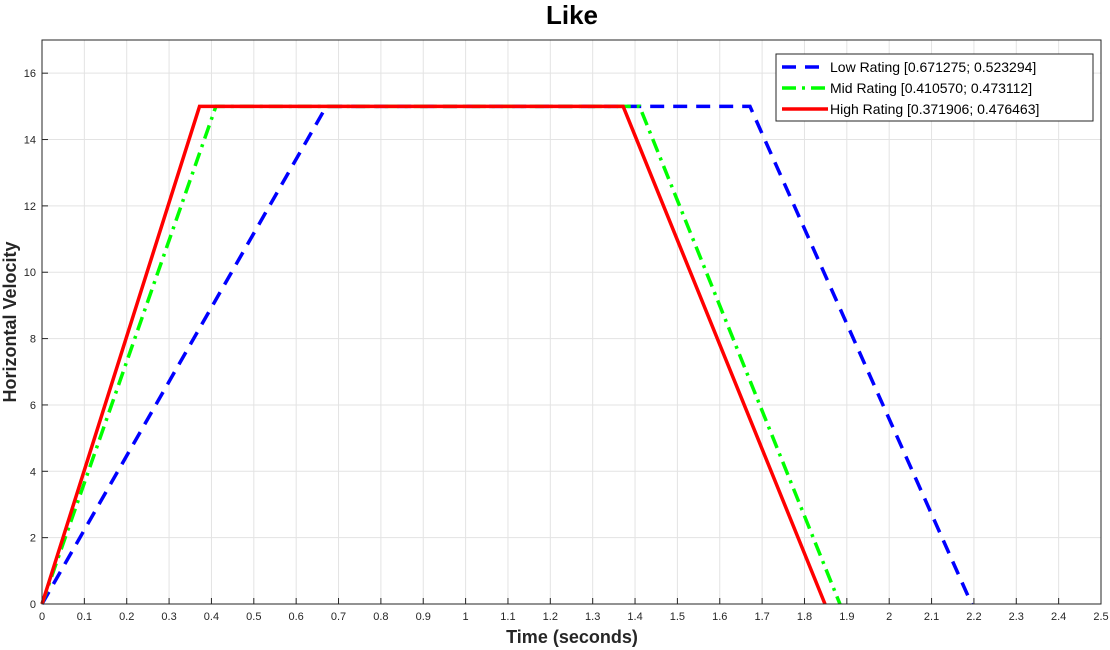  I want to click on y-tick-label: 6, so click(33, 406).